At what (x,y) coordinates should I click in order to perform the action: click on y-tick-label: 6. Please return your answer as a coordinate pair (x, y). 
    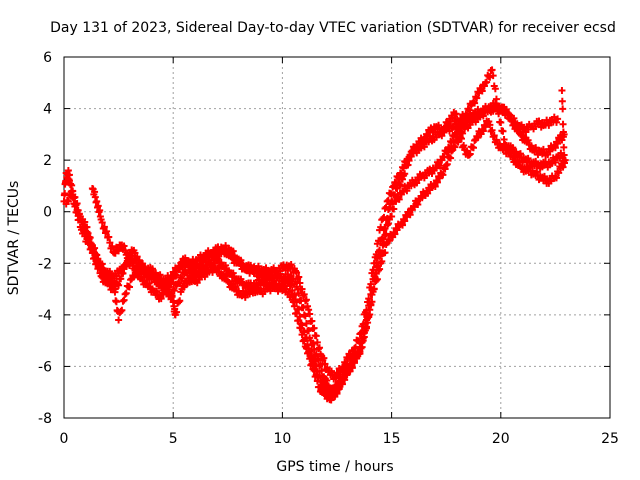
    Looking at the image, I should click on (47, 58).